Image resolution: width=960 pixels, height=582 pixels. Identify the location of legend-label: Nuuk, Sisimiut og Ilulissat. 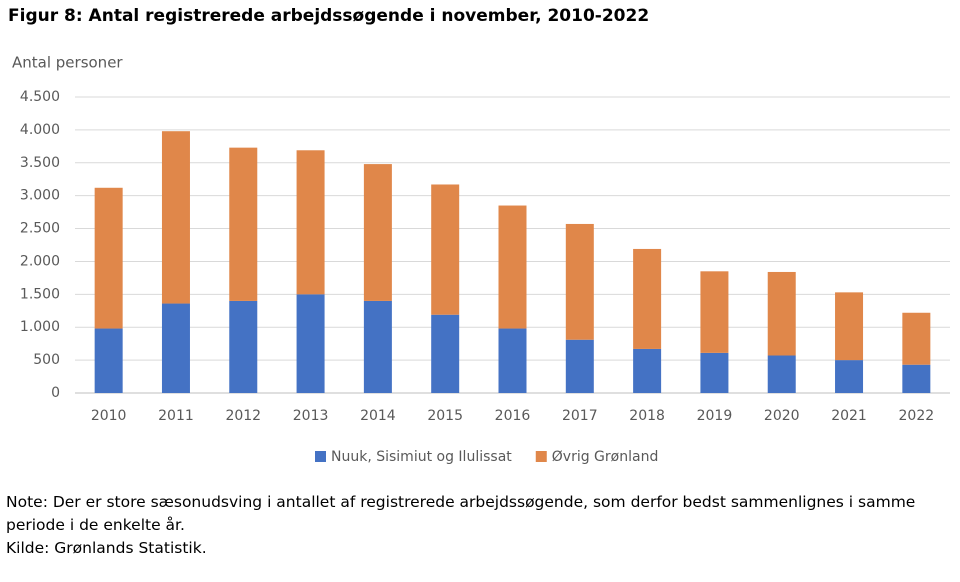
(421, 457).